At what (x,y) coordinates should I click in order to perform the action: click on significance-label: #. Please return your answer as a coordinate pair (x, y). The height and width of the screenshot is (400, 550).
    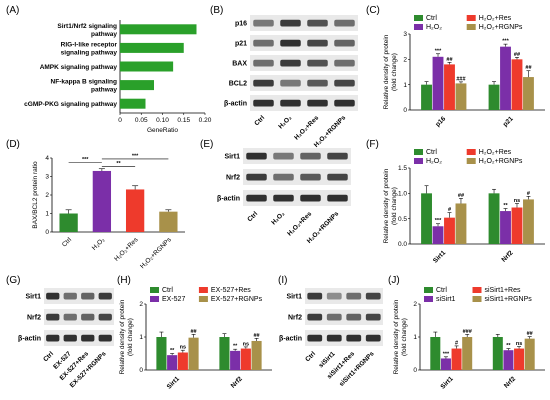
    Looking at the image, I should click on (449, 210).